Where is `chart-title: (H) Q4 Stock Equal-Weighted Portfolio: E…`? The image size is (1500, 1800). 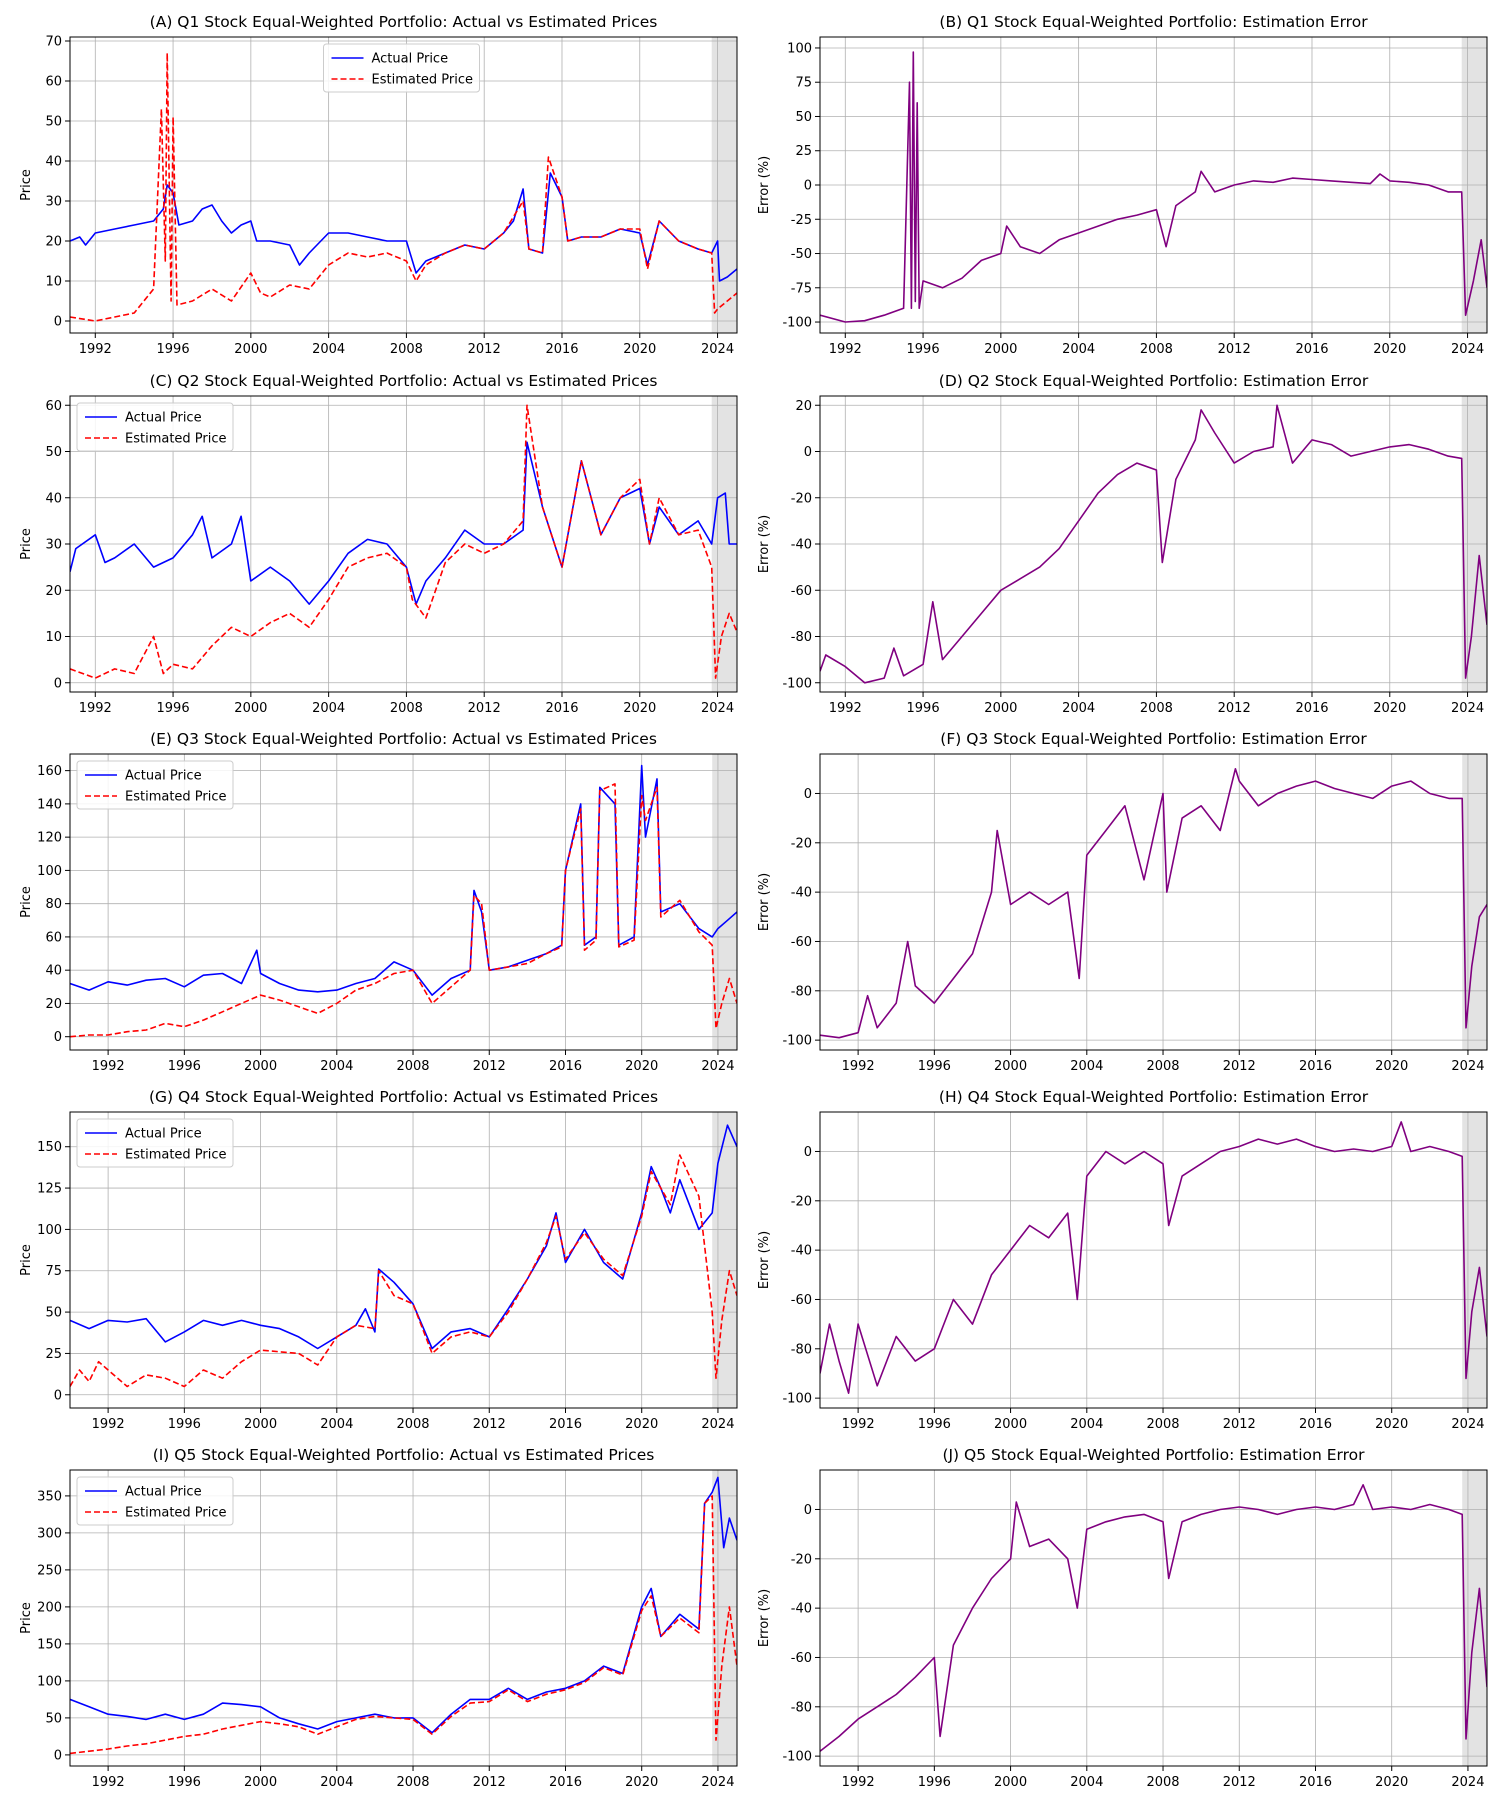
chart-title: (H) Q4 Stock Equal-Weighted Portfolio: E… is located at coordinates (1154, 1097).